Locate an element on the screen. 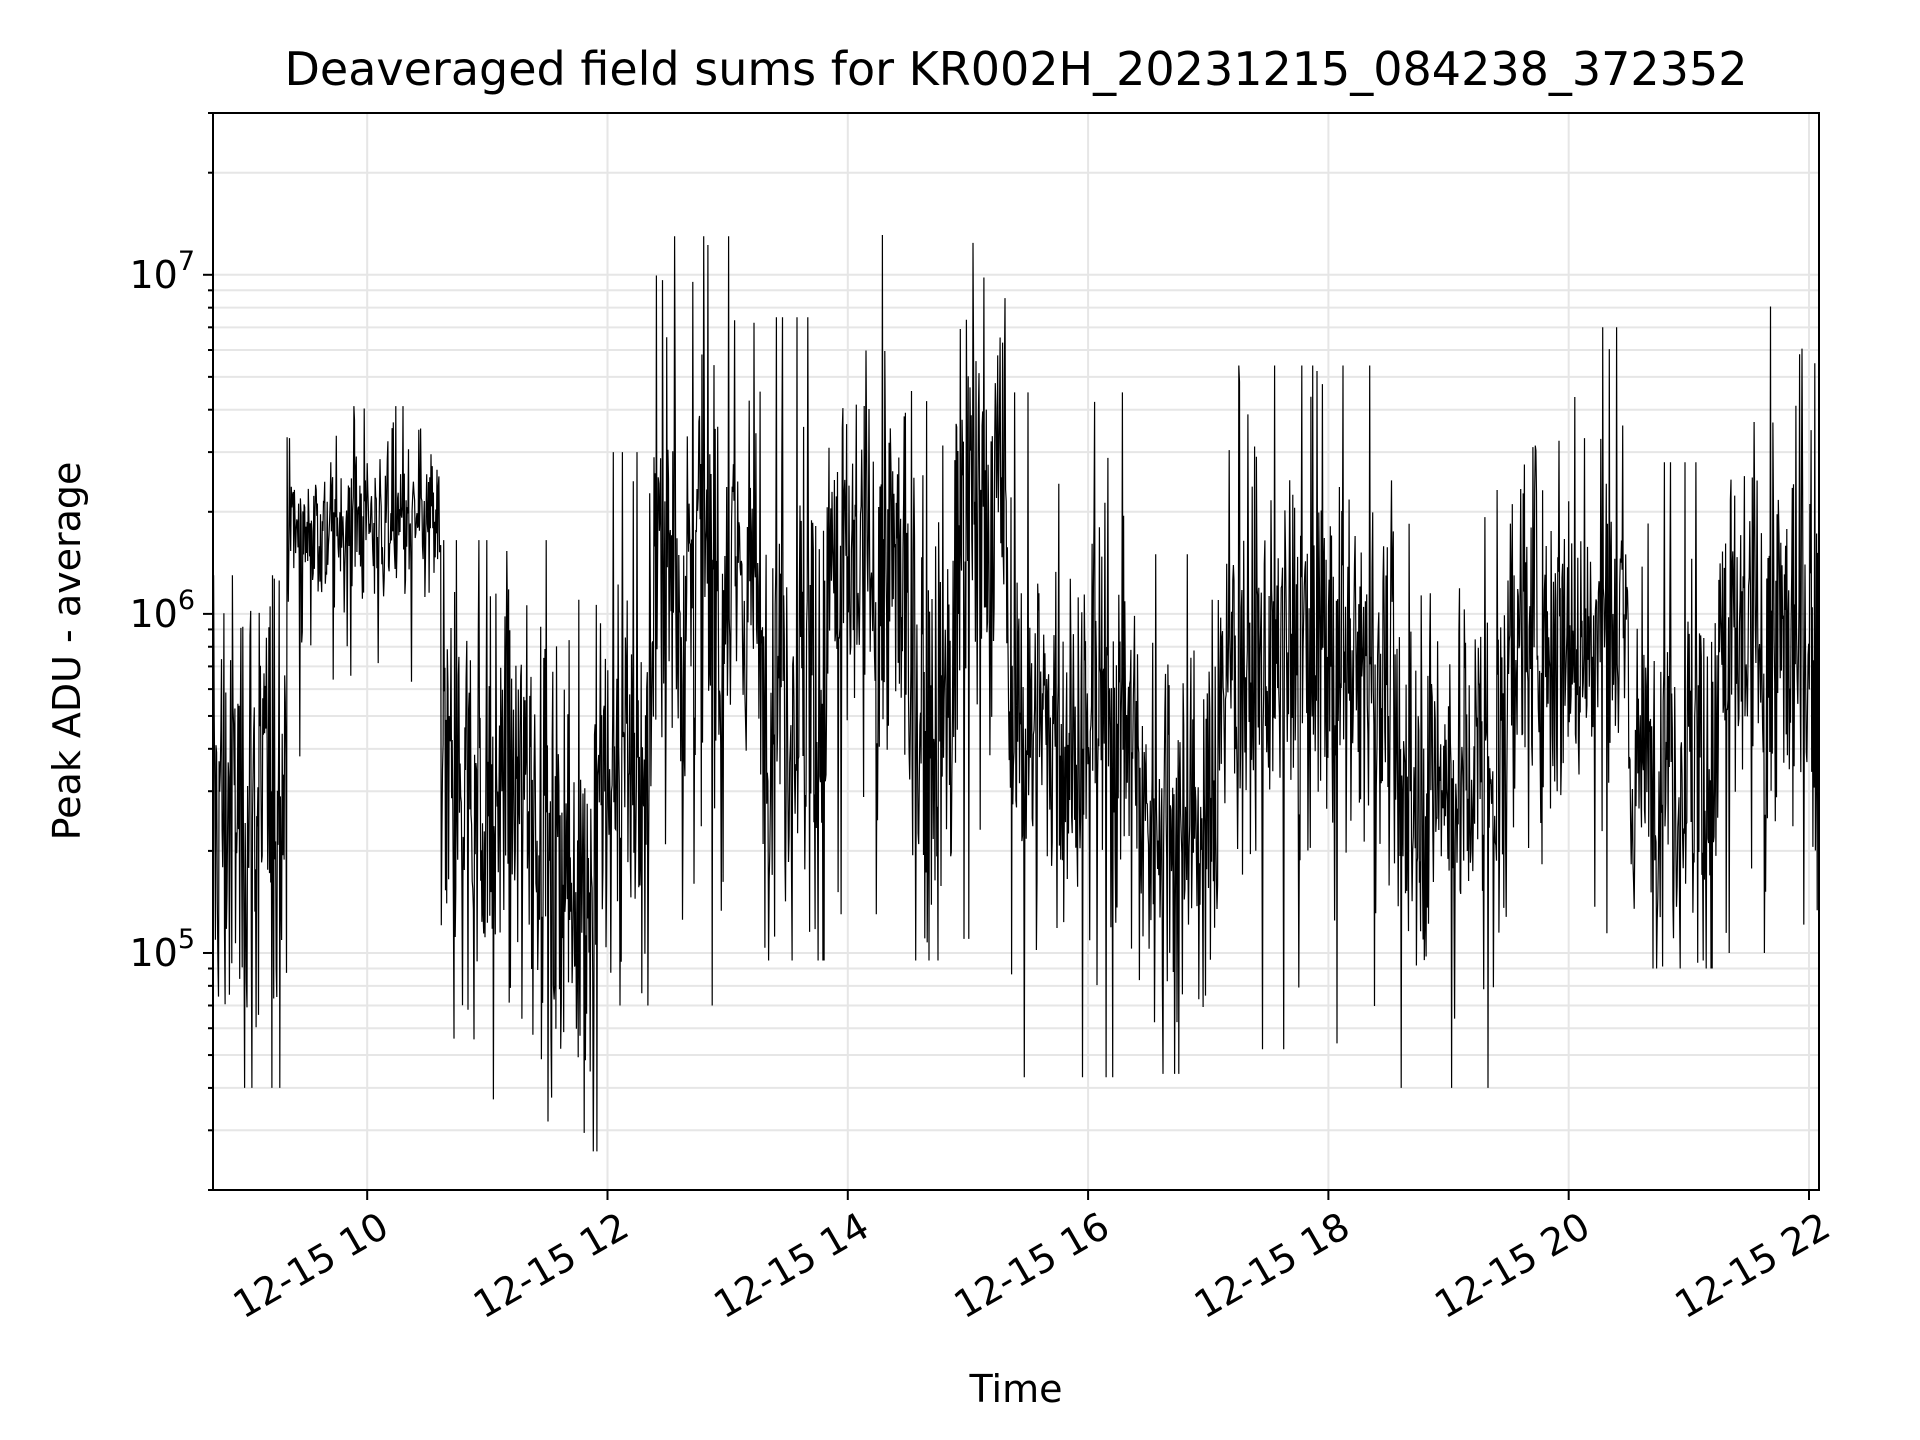 This screenshot has width=1920, height=1440. y-tick-label: 10⁶ is located at coordinates (162, 610).